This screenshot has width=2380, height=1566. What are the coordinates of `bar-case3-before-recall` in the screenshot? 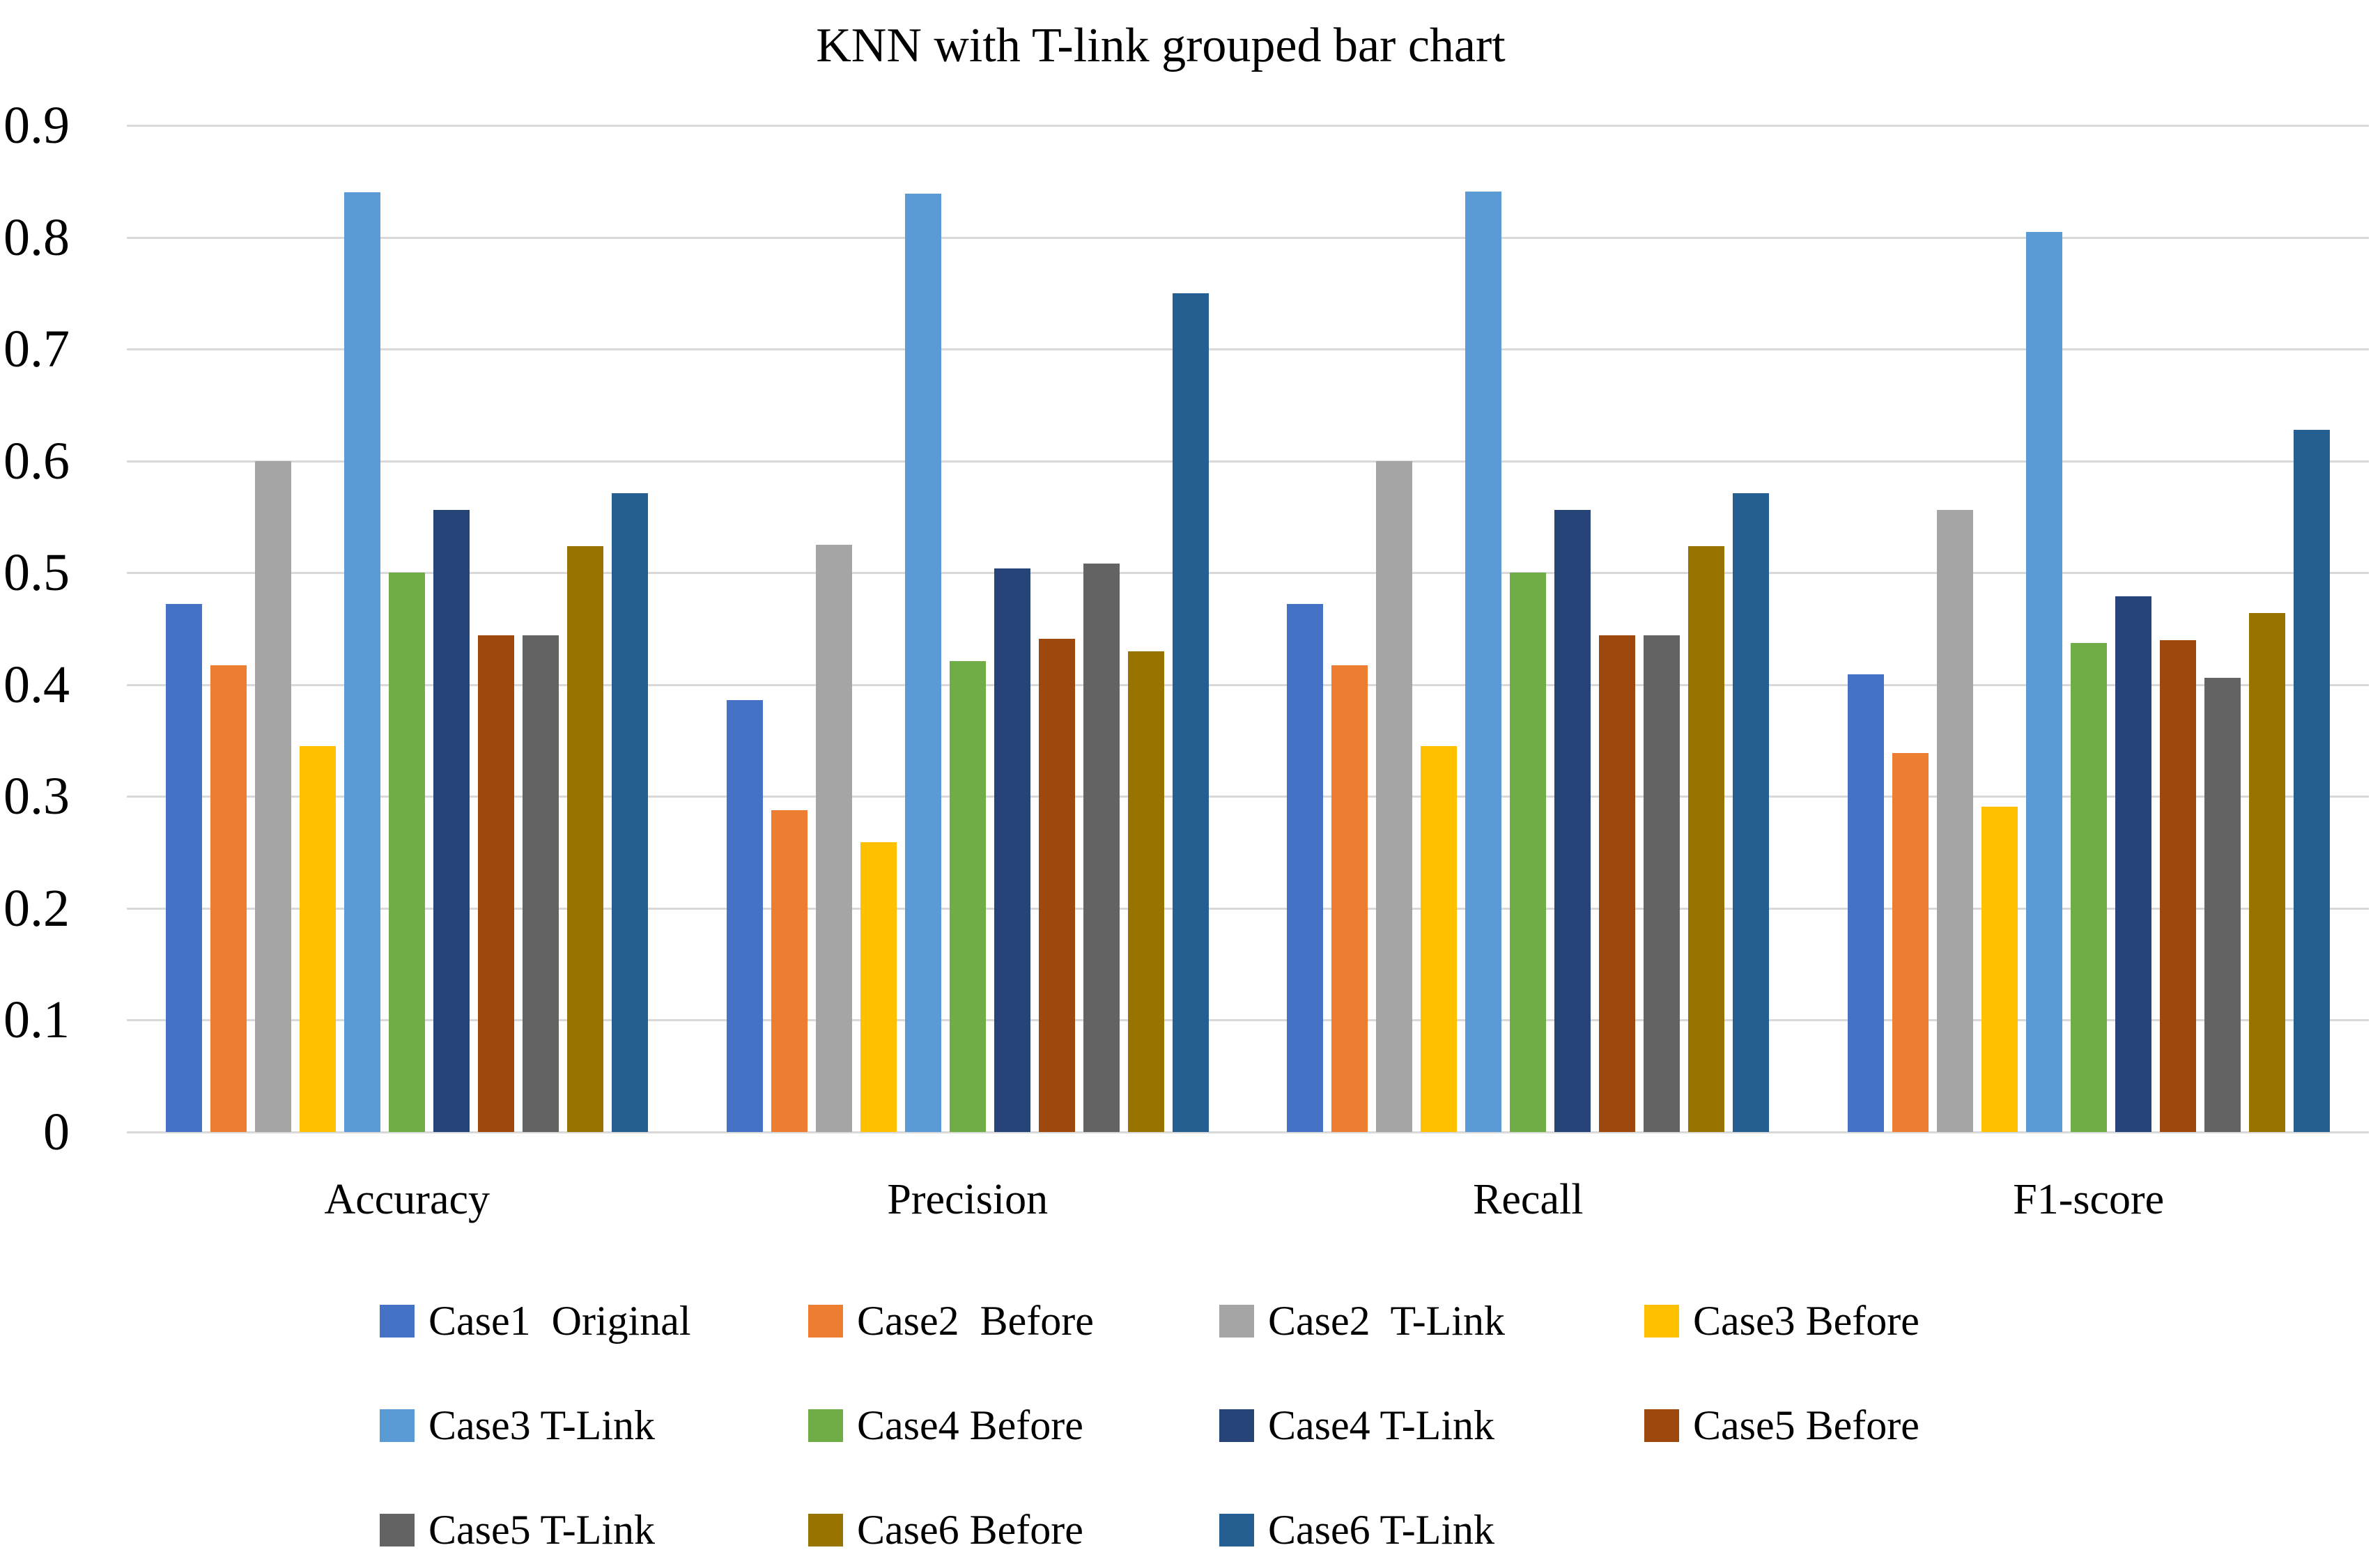 It's located at (1439, 939).